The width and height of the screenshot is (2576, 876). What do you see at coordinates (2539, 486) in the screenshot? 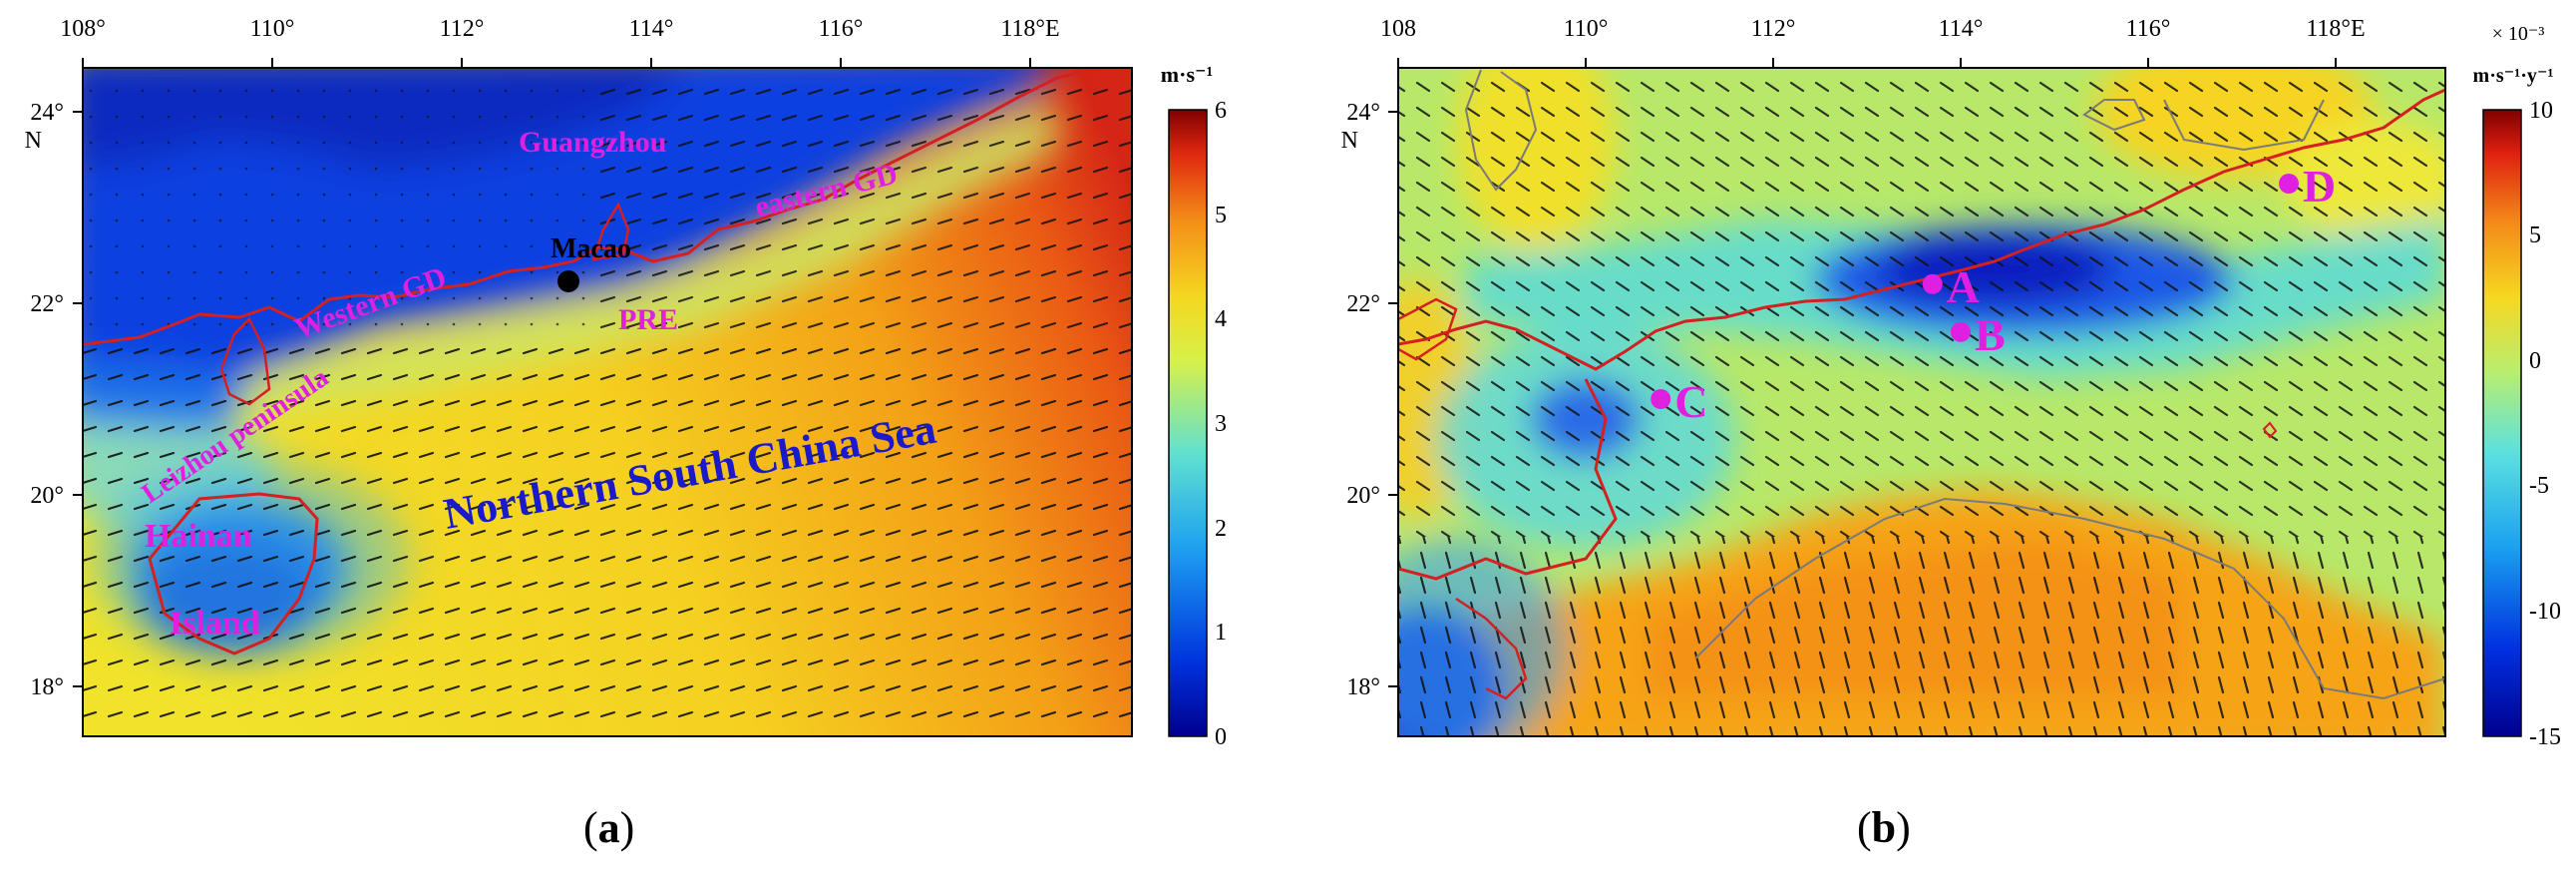
I see `cbar-b-tick-neg5: -5` at bounding box center [2539, 486].